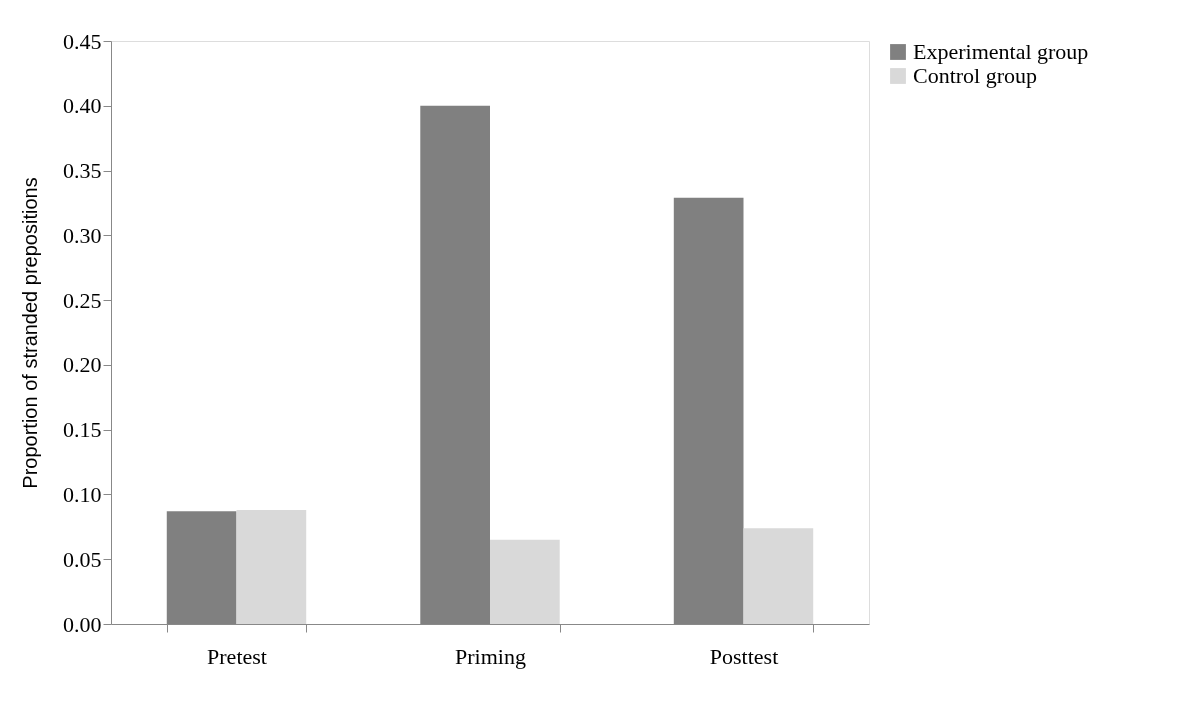 The image size is (1197, 727). Describe the element at coordinates (975, 75) in the screenshot. I see `legend-label: Control group` at that location.